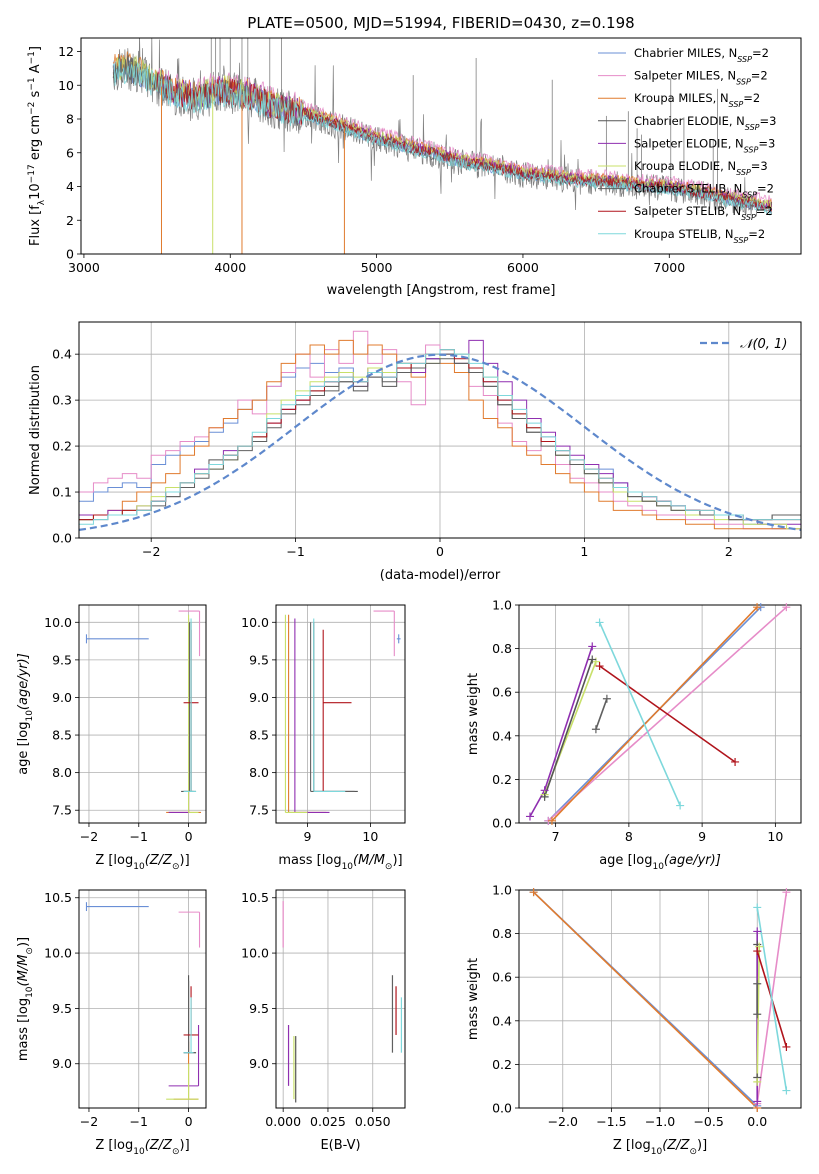  What do you see at coordinates (70, 186) in the screenshot?
I see `y-tick-label: 4` at bounding box center [70, 186].